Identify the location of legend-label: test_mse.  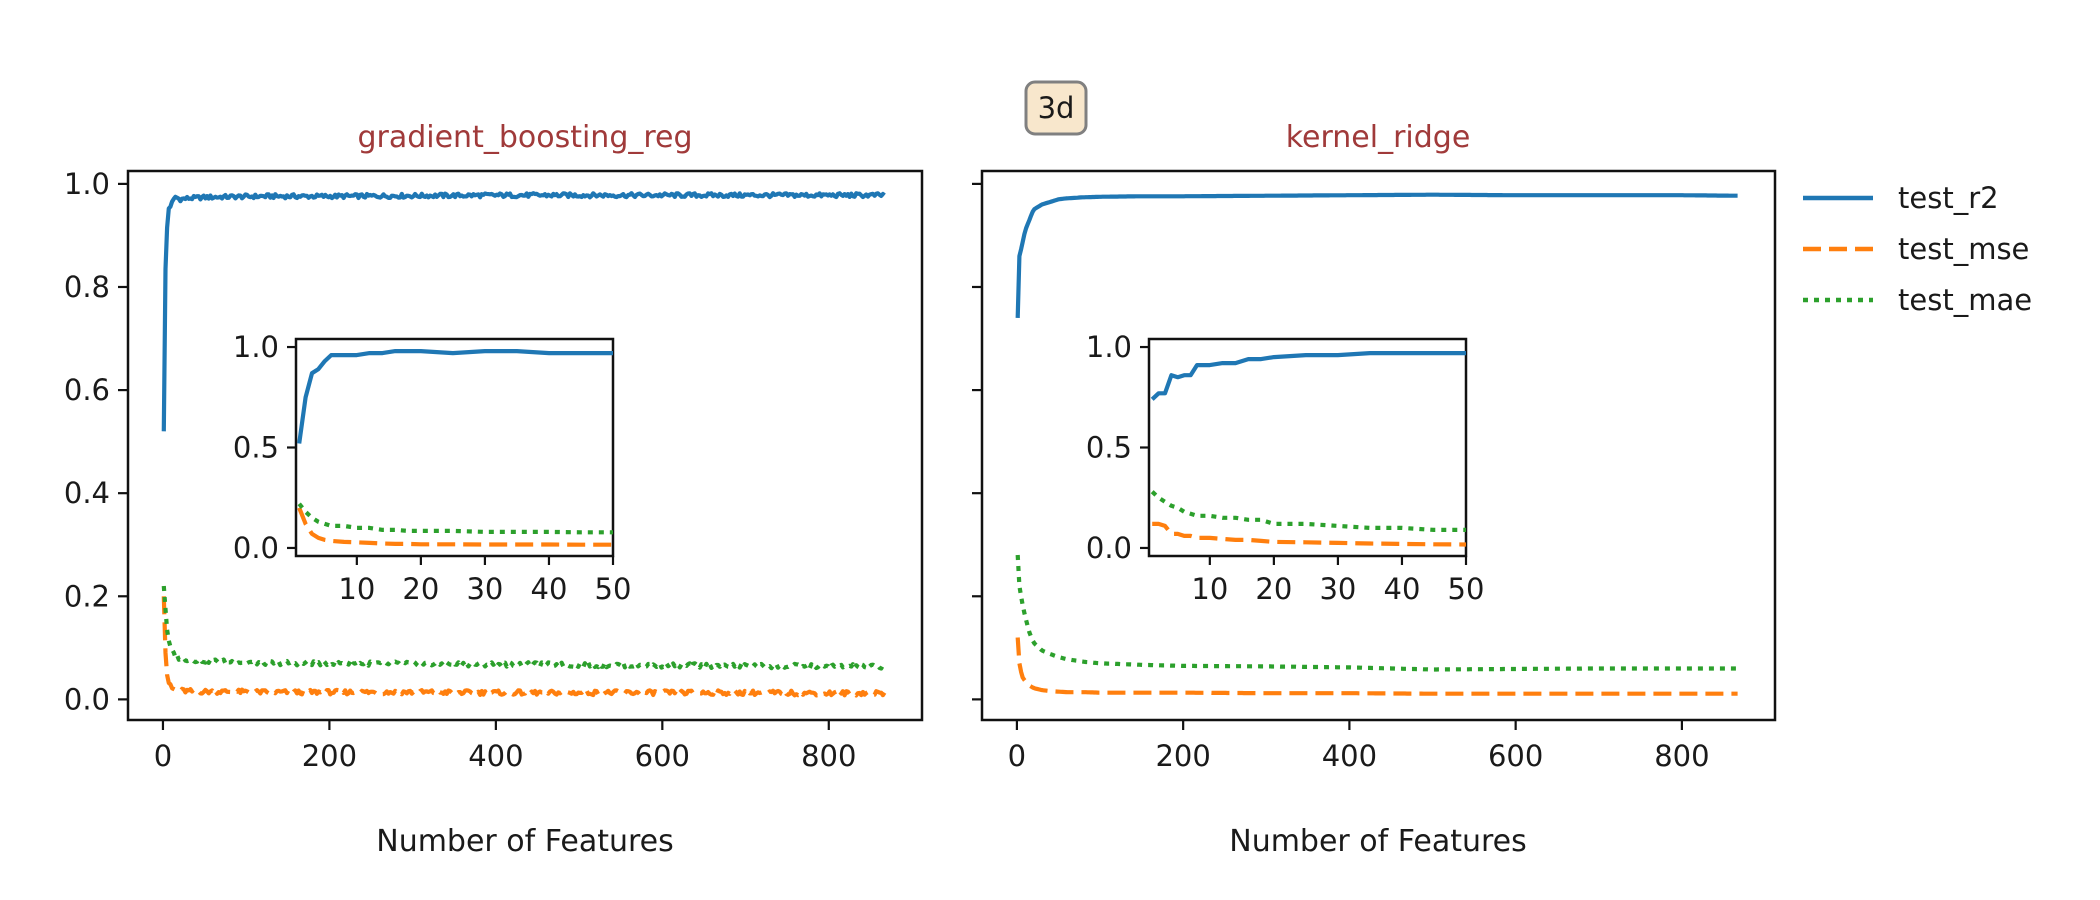
(1963, 249).